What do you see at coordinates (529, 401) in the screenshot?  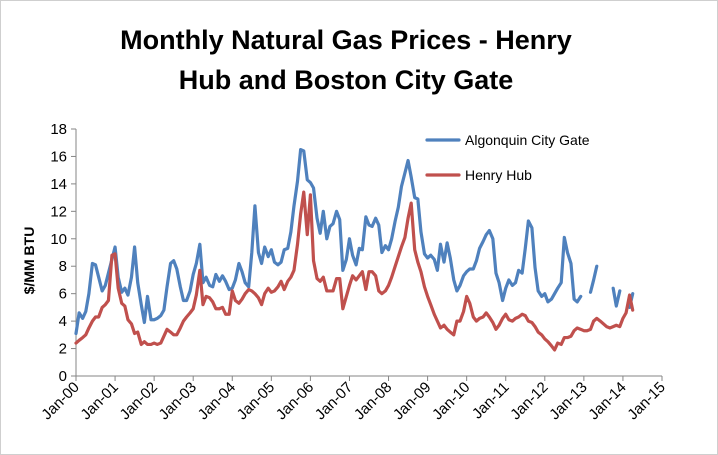 I see `x-tick-label: Jan-12` at bounding box center [529, 401].